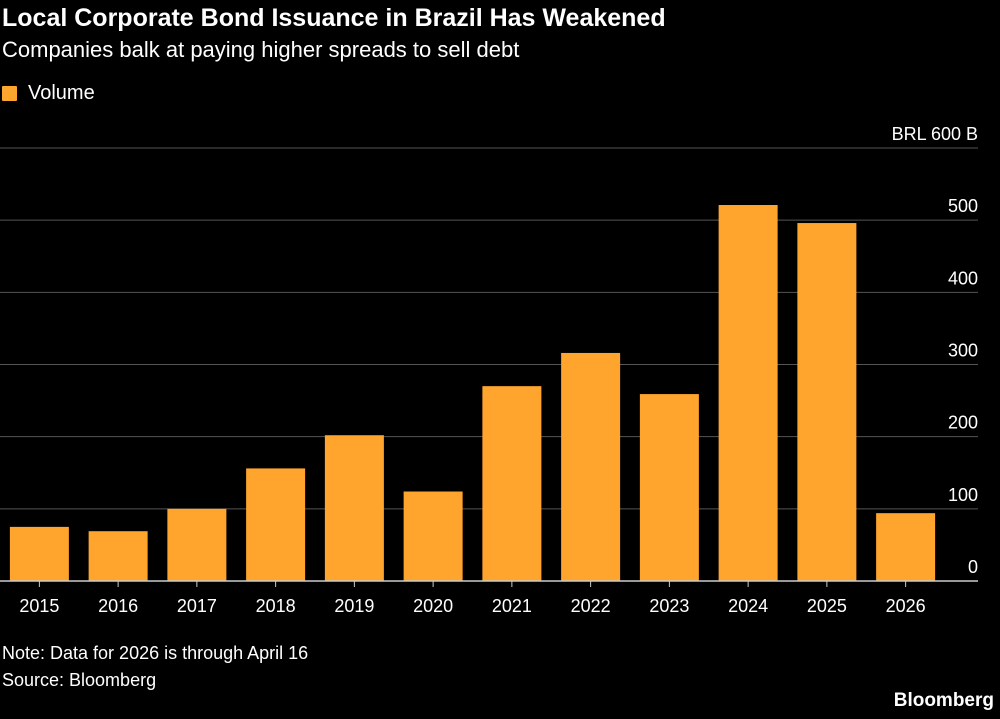 The width and height of the screenshot is (1000, 719). I want to click on x-tick-label: 2017, so click(197, 606).